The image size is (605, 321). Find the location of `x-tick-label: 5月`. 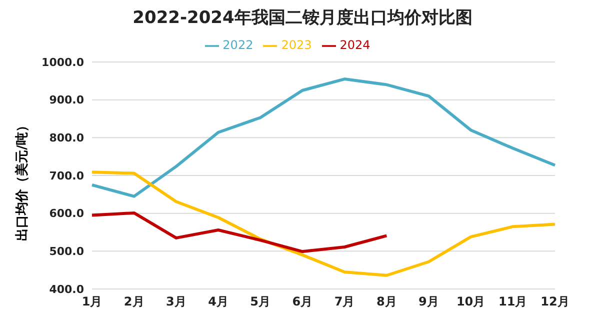

x-tick-label: 5月 is located at coordinates (260, 301).